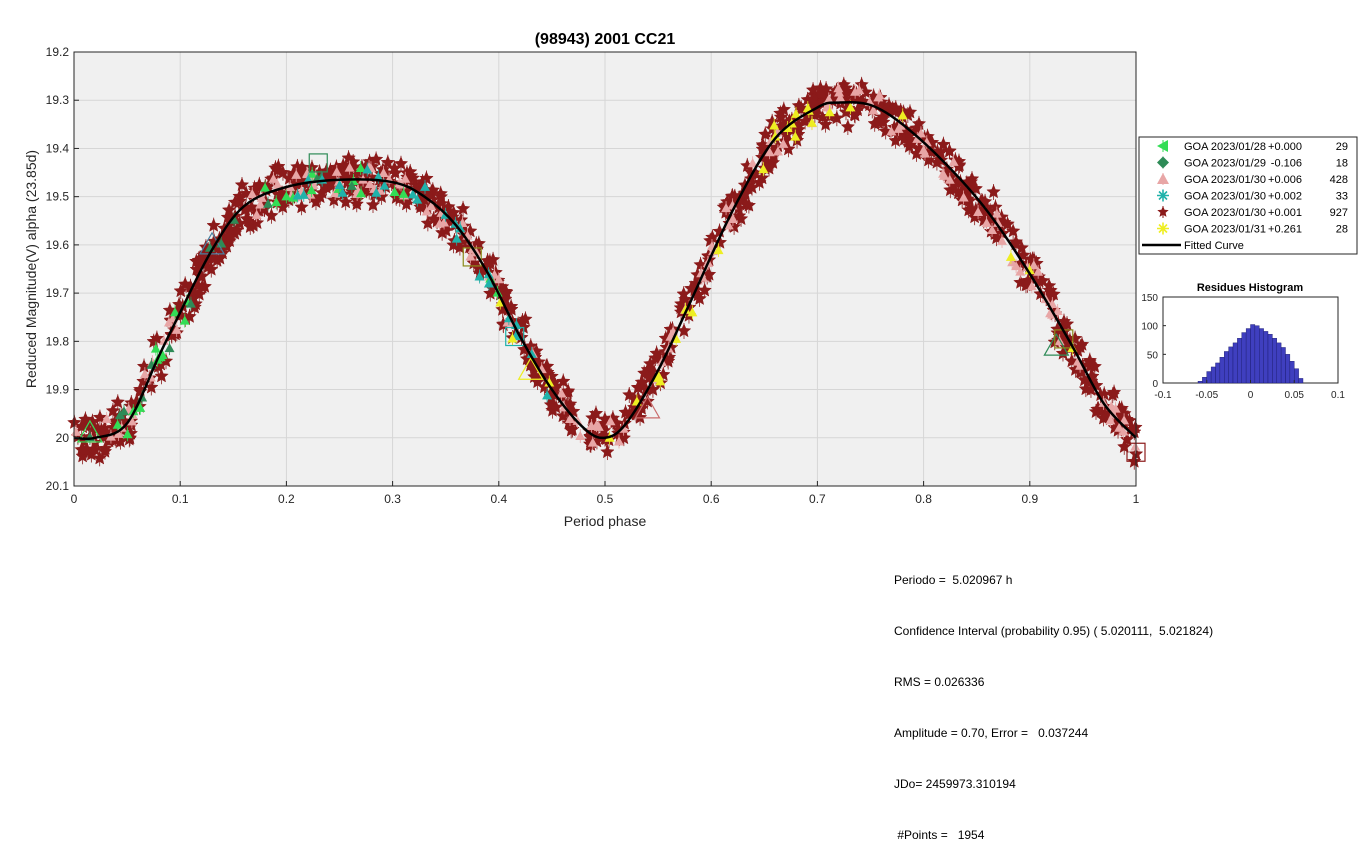 The image size is (1366, 861). Describe the element at coordinates (939, 835) in the screenshot. I see `stat-points: #Points = 1954` at that location.